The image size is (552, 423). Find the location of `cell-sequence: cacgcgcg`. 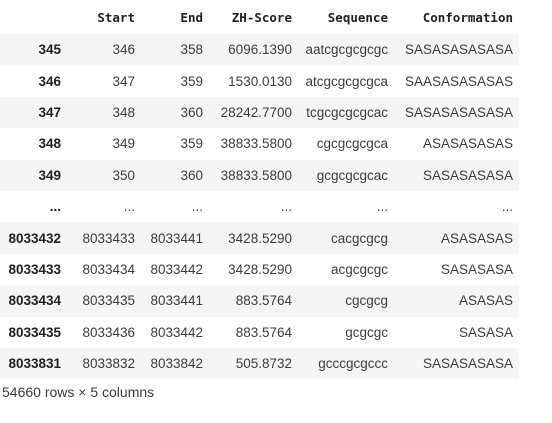

cell-sequence: cacgcgcg is located at coordinates (359, 238).